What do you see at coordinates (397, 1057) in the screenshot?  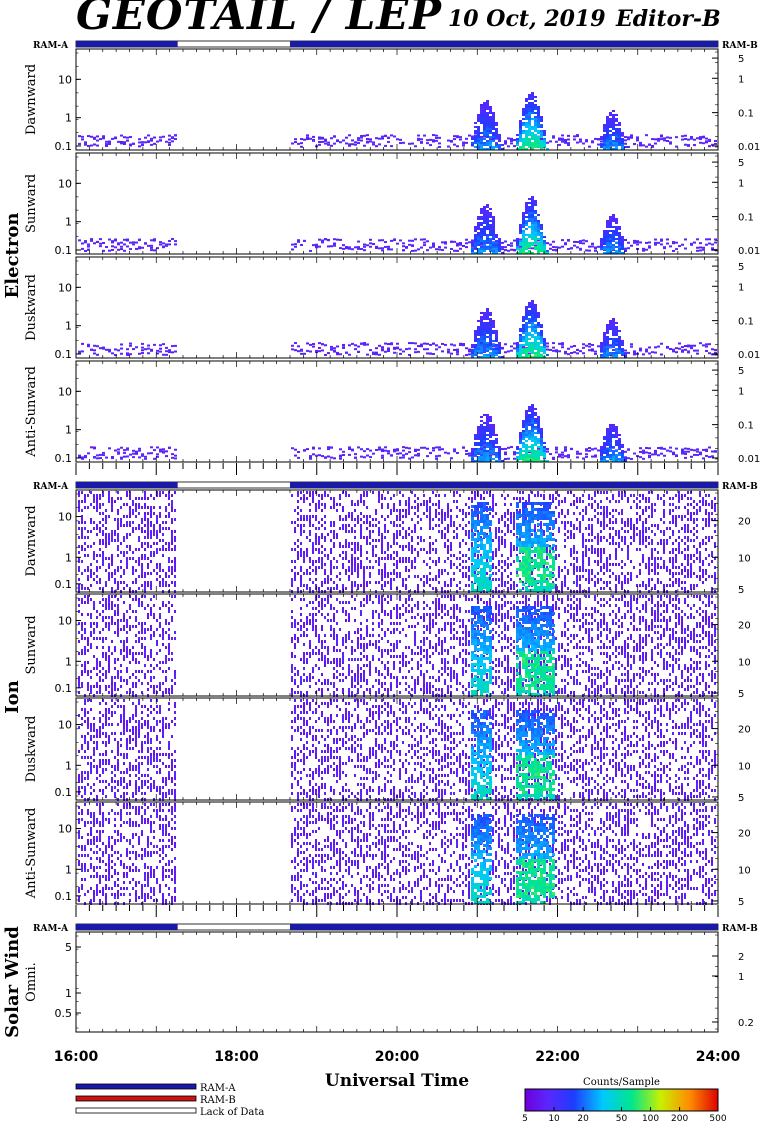 I see `x-tick-label: 20:00` at bounding box center [397, 1057].